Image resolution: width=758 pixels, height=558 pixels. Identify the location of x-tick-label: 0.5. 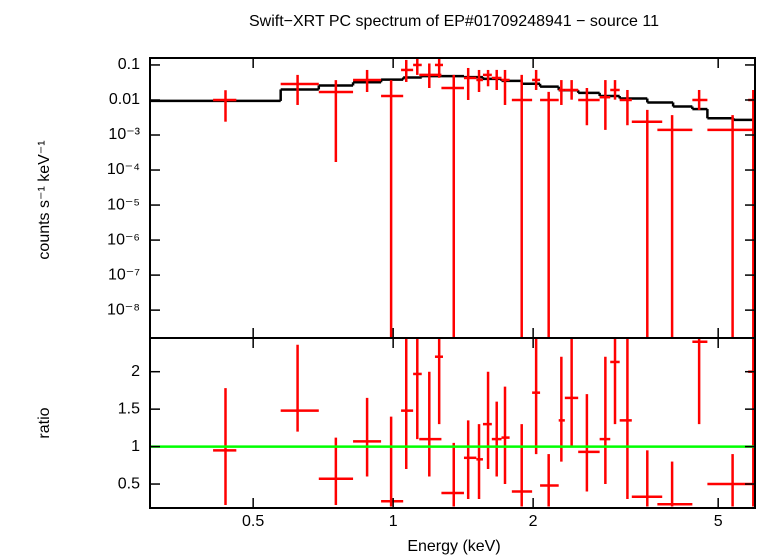
(253, 521).